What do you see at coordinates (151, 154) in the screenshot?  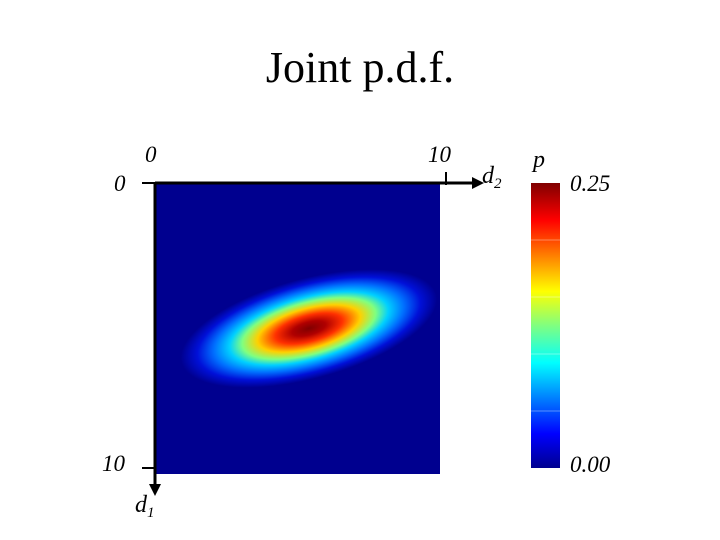 I see `x-tick-label-0: 0` at bounding box center [151, 154].